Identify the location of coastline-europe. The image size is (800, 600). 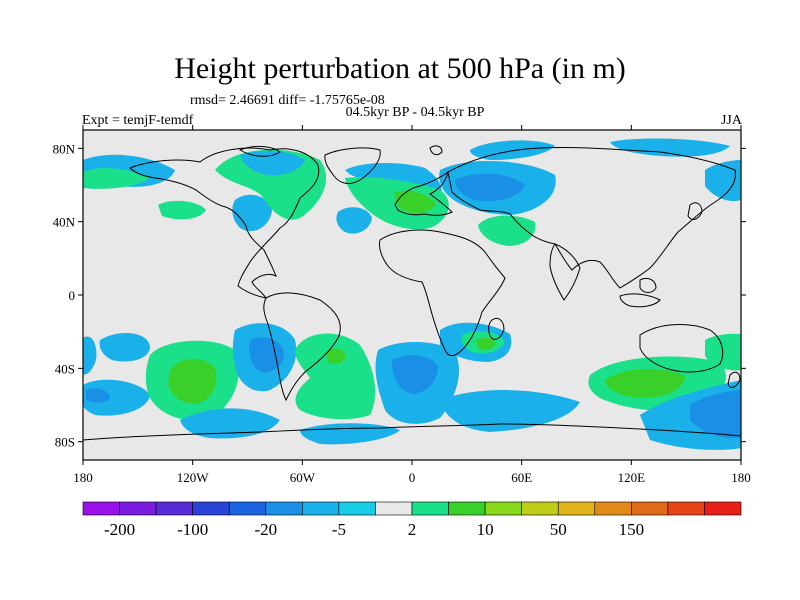
(423, 193).